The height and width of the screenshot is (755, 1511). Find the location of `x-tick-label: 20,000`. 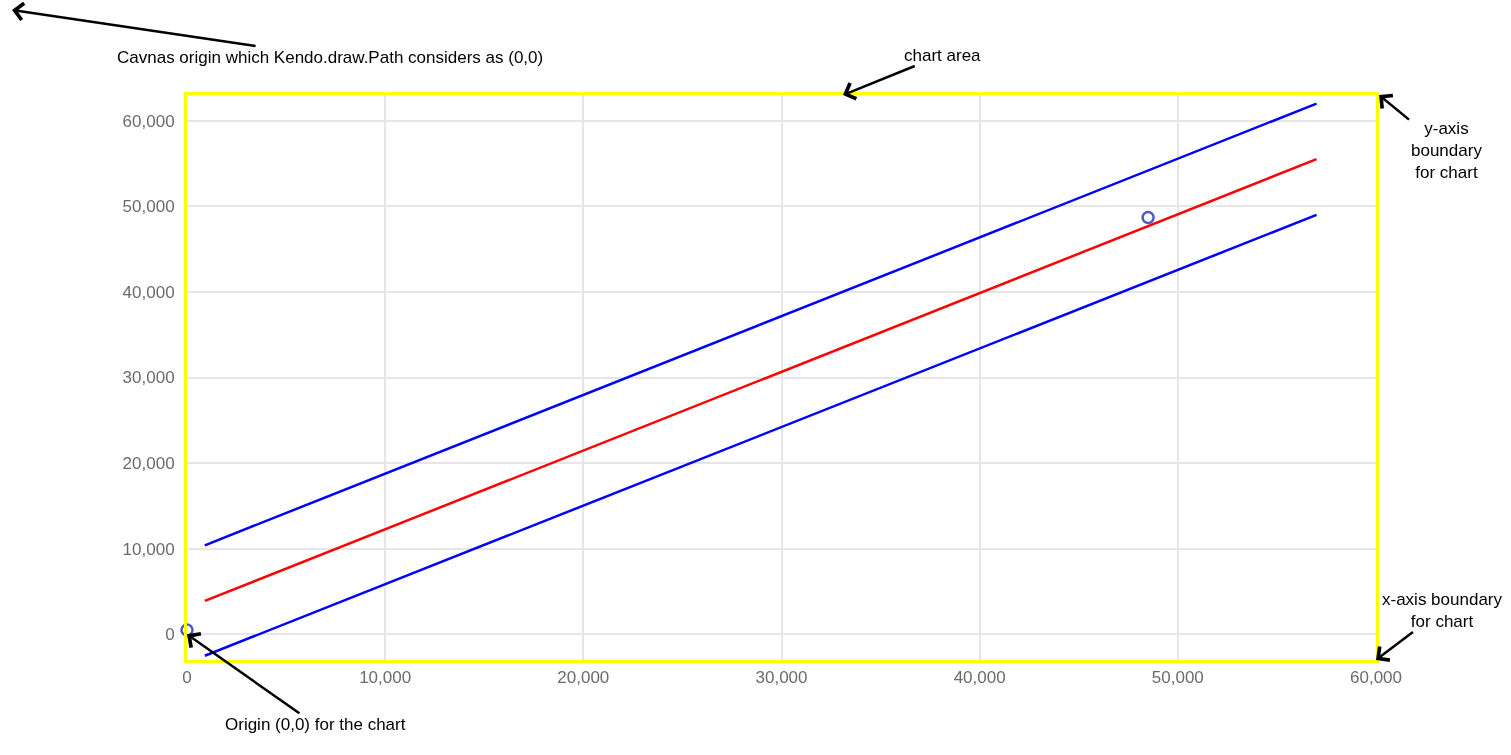

x-tick-label: 20,000 is located at coordinates (583, 678).